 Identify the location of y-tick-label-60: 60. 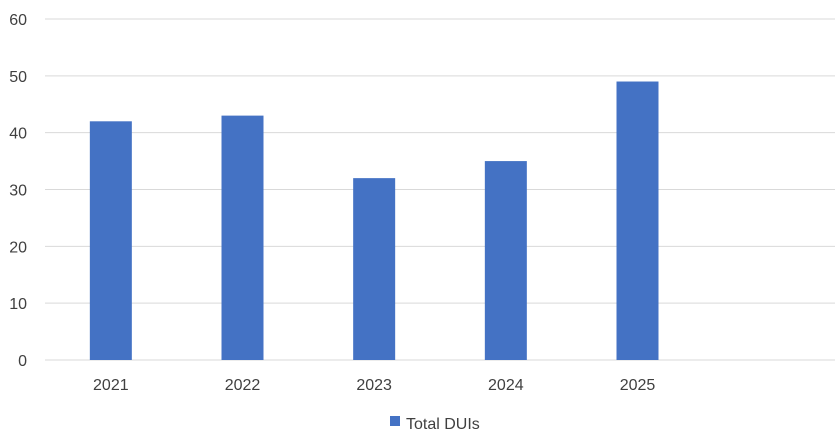
(18, 20).